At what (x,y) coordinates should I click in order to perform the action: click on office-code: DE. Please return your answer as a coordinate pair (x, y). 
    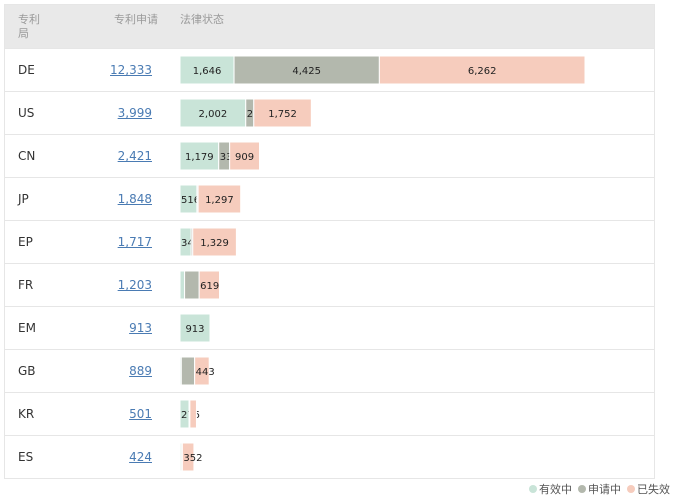
    Looking at the image, I should click on (26, 70).